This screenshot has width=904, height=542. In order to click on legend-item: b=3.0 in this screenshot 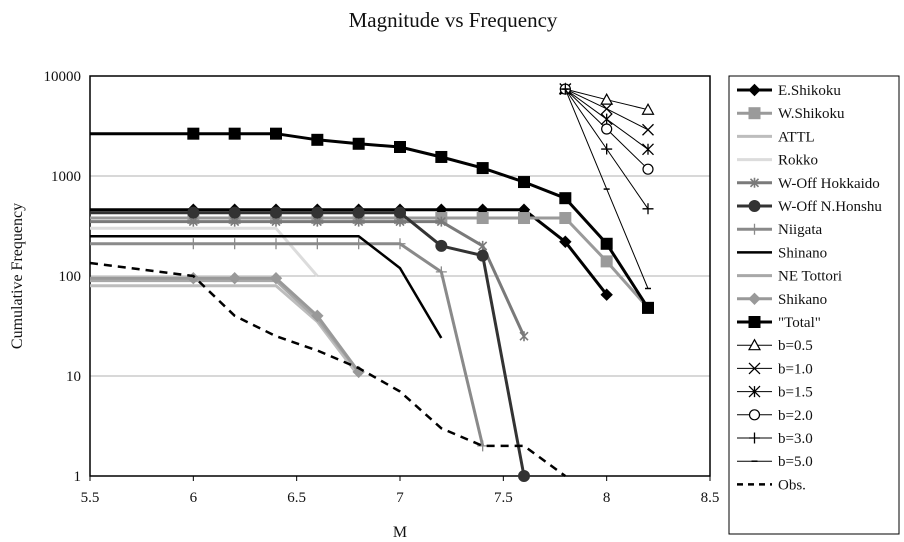, I will do `click(775, 439)`.